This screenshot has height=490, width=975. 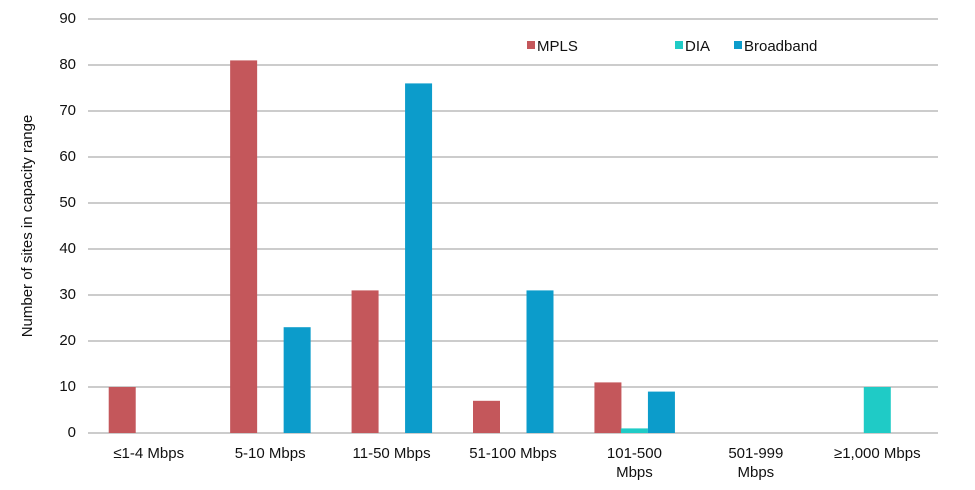 What do you see at coordinates (634, 463) in the screenshot?
I see `x-tick-label: 101-500 Mbps` at bounding box center [634, 463].